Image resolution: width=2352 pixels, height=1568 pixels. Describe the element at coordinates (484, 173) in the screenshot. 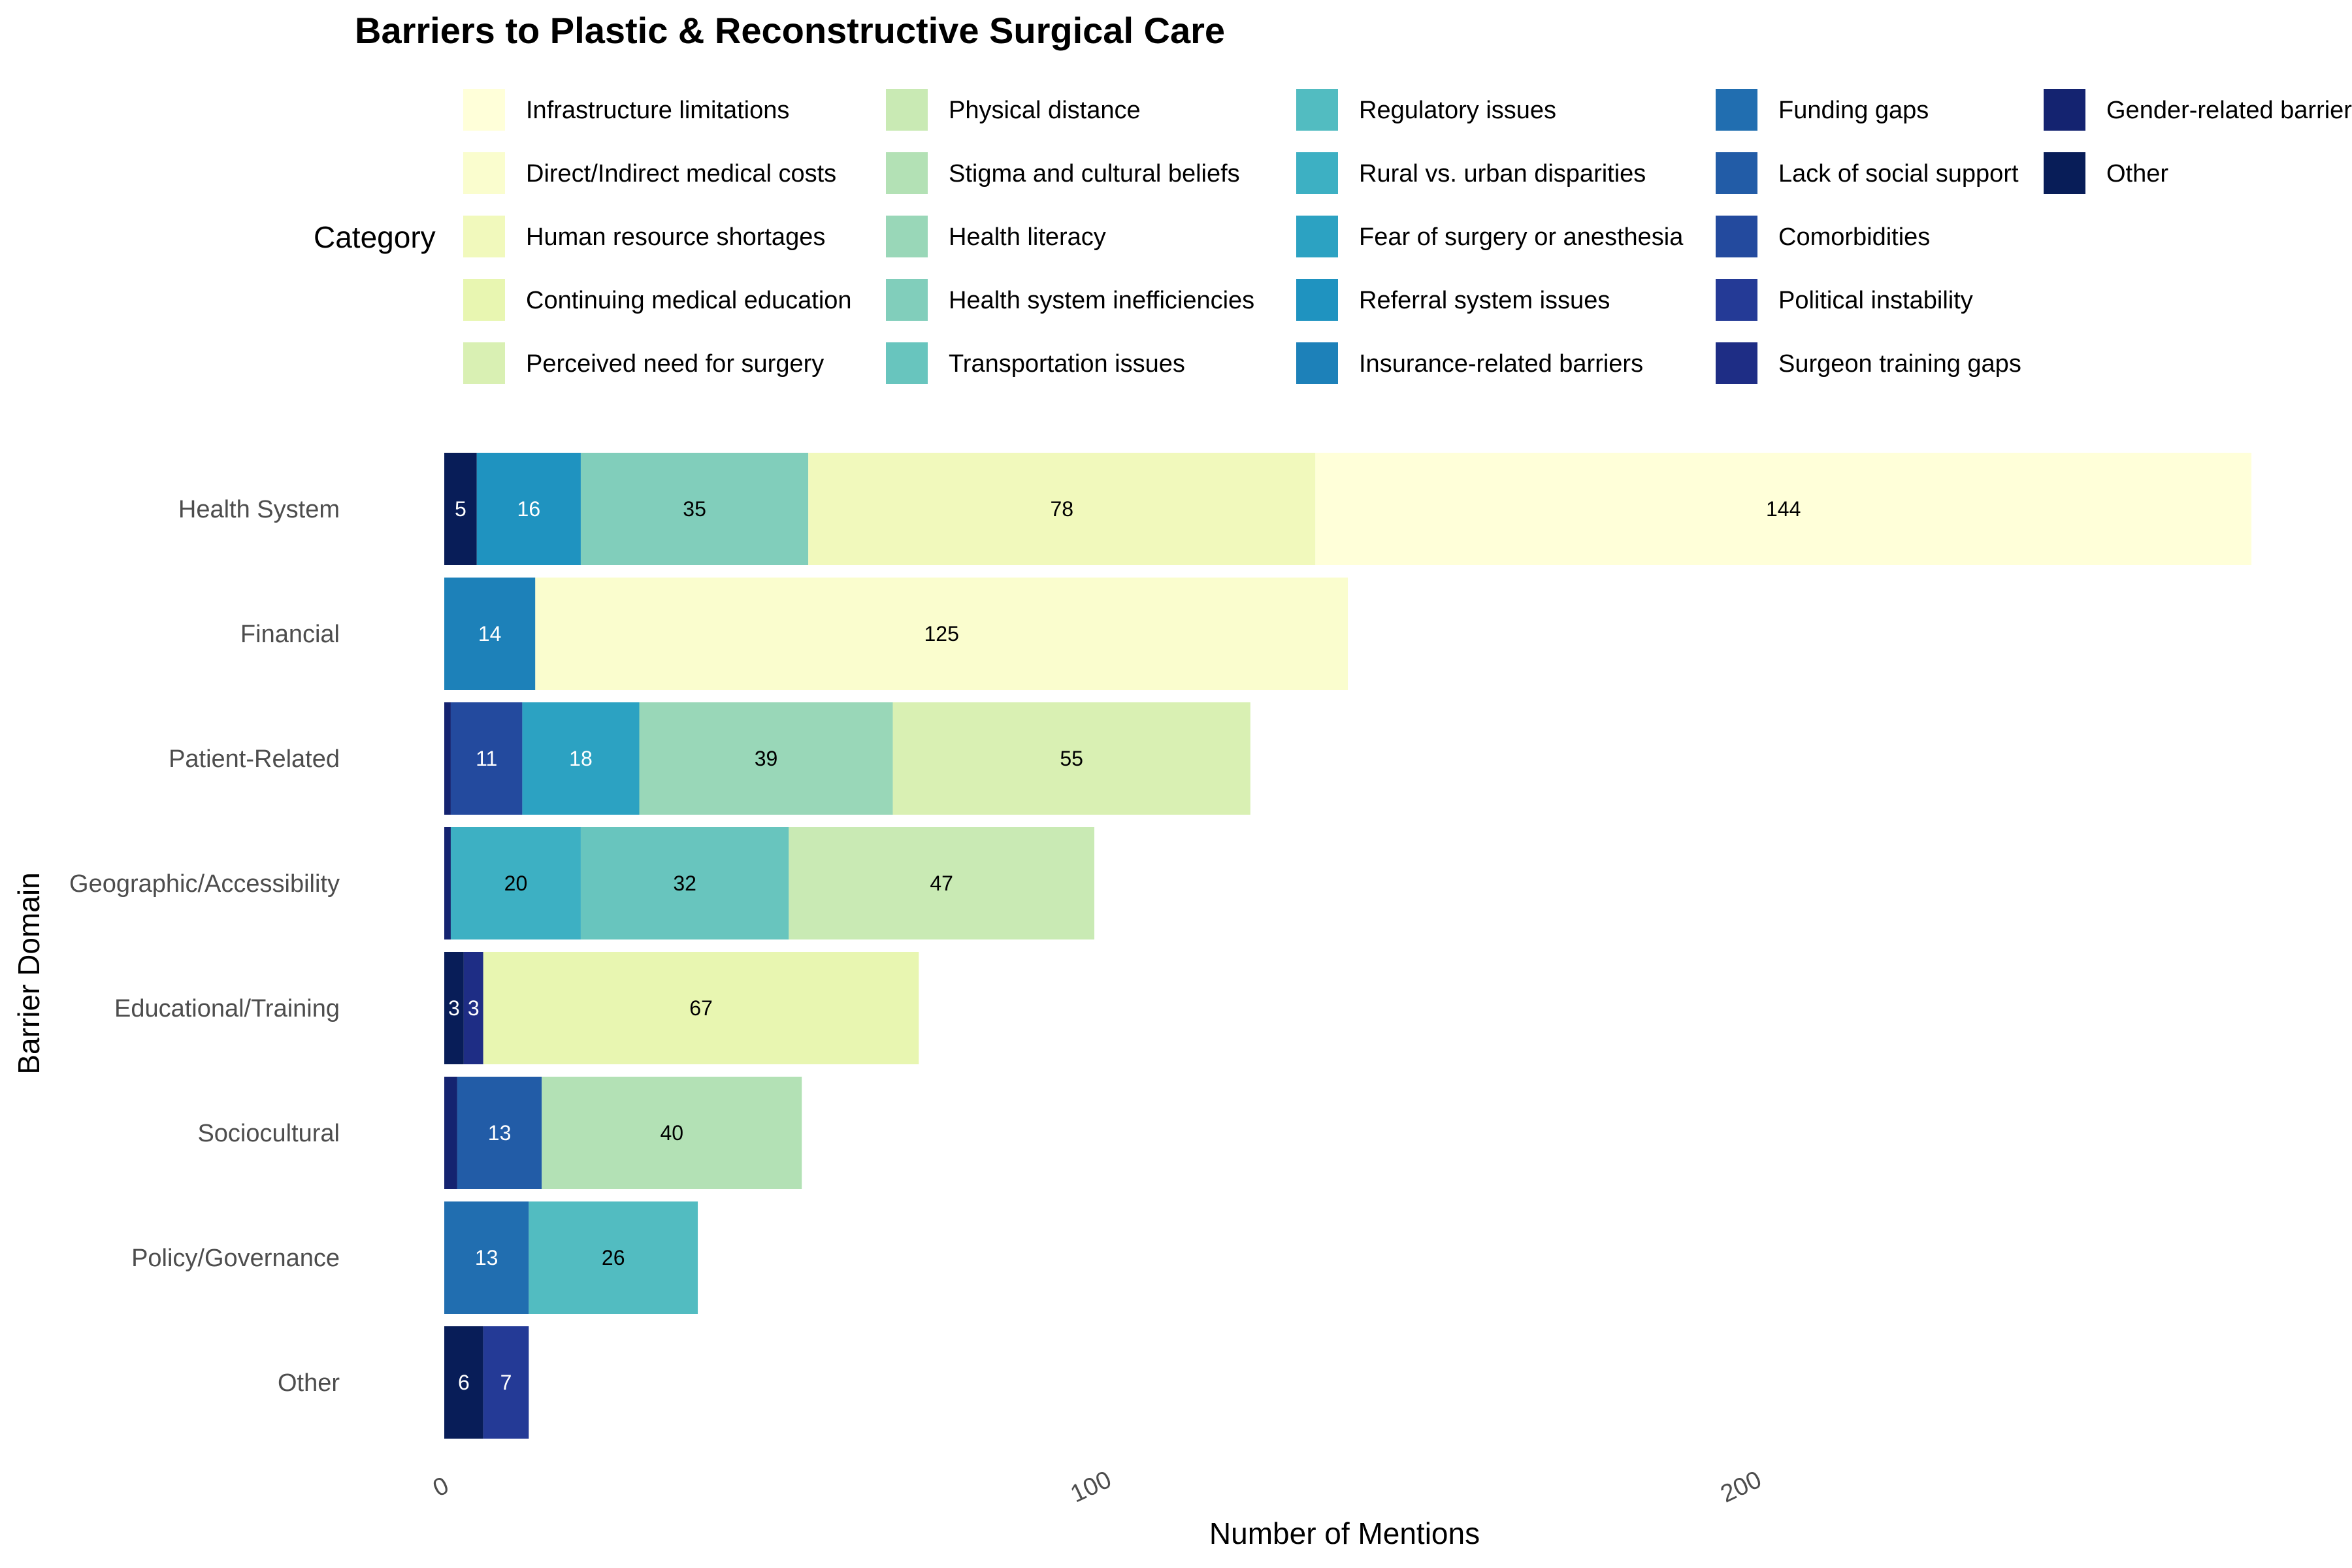

I see `legend-key-direct-indirect-medical-costs` at that location.